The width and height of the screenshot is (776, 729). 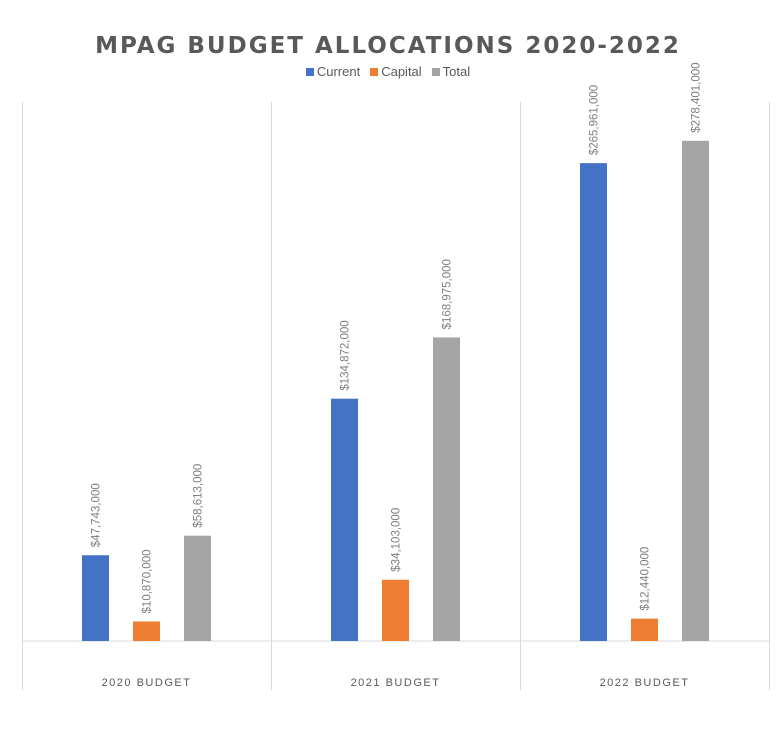 What do you see at coordinates (645, 683) in the screenshot?
I see `category-label: 2022 BUDGET` at bounding box center [645, 683].